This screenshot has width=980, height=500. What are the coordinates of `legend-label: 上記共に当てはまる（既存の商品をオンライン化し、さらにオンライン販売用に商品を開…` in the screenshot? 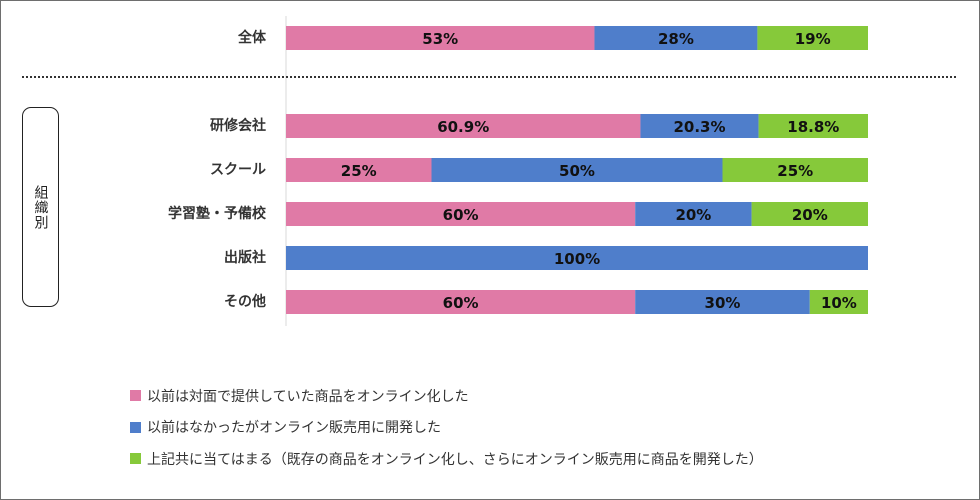 It's located at (455, 459).